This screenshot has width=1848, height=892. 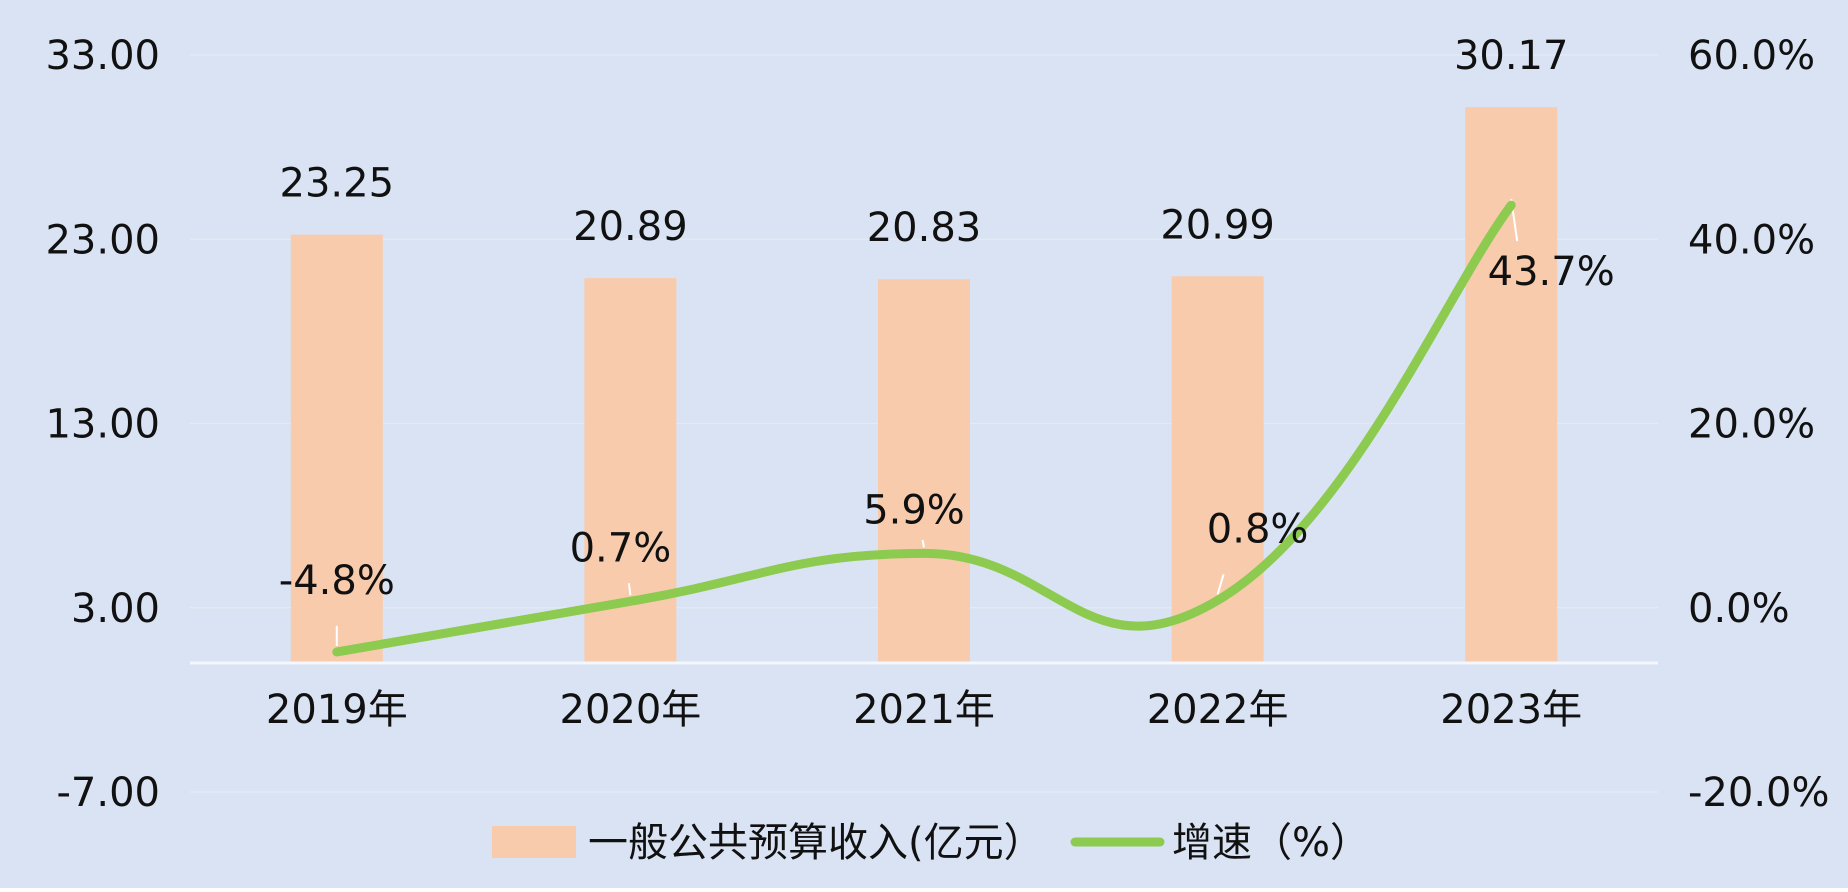 I want to click on left-axis-tick-label: 3.00, so click(x=115, y=609).